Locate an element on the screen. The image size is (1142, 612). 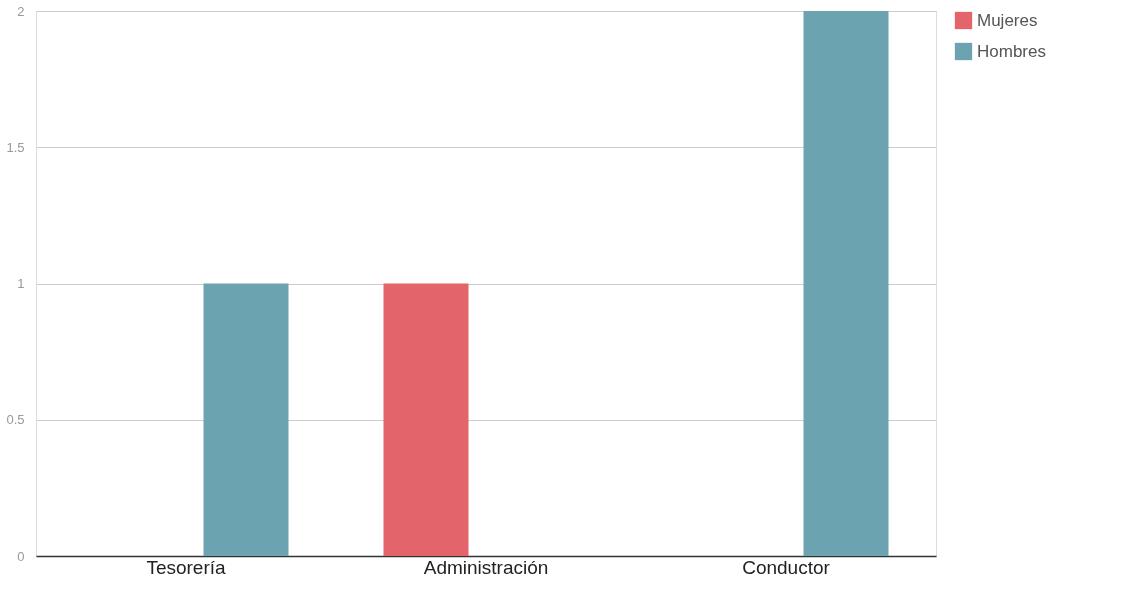
legend-label: Hombres is located at coordinates (1011, 51).